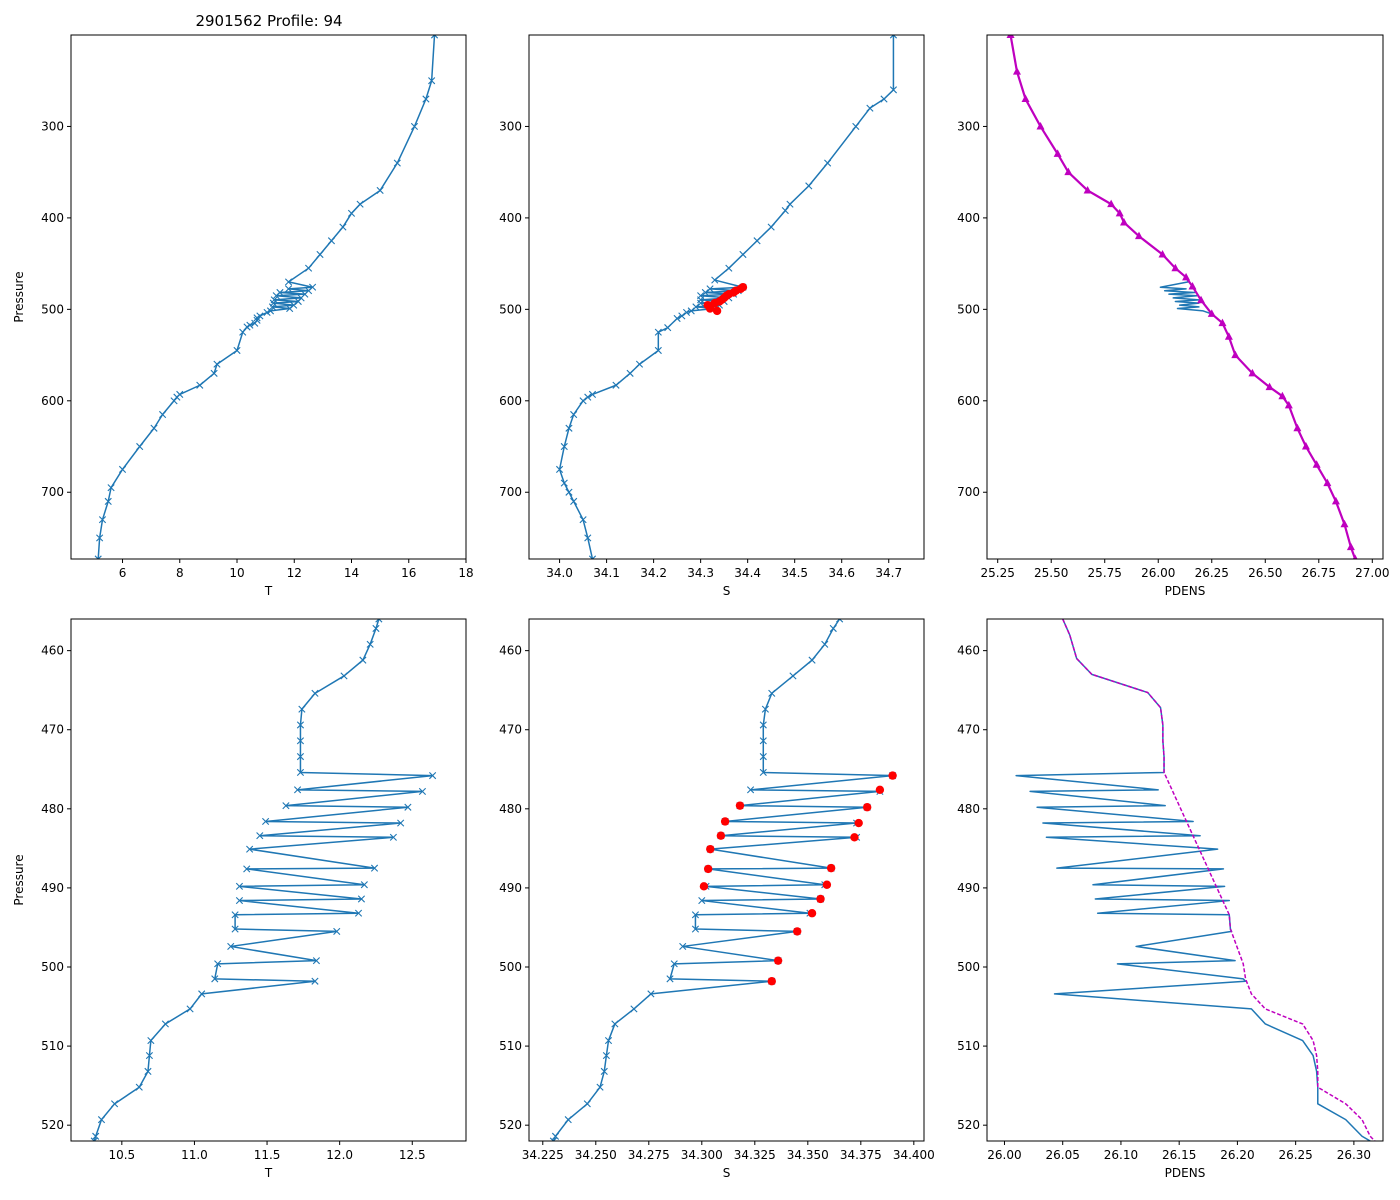 The width and height of the screenshot is (1400, 1200). What do you see at coordinates (702, 1155) in the screenshot?
I see `x-tick-label: 34.300` at bounding box center [702, 1155].